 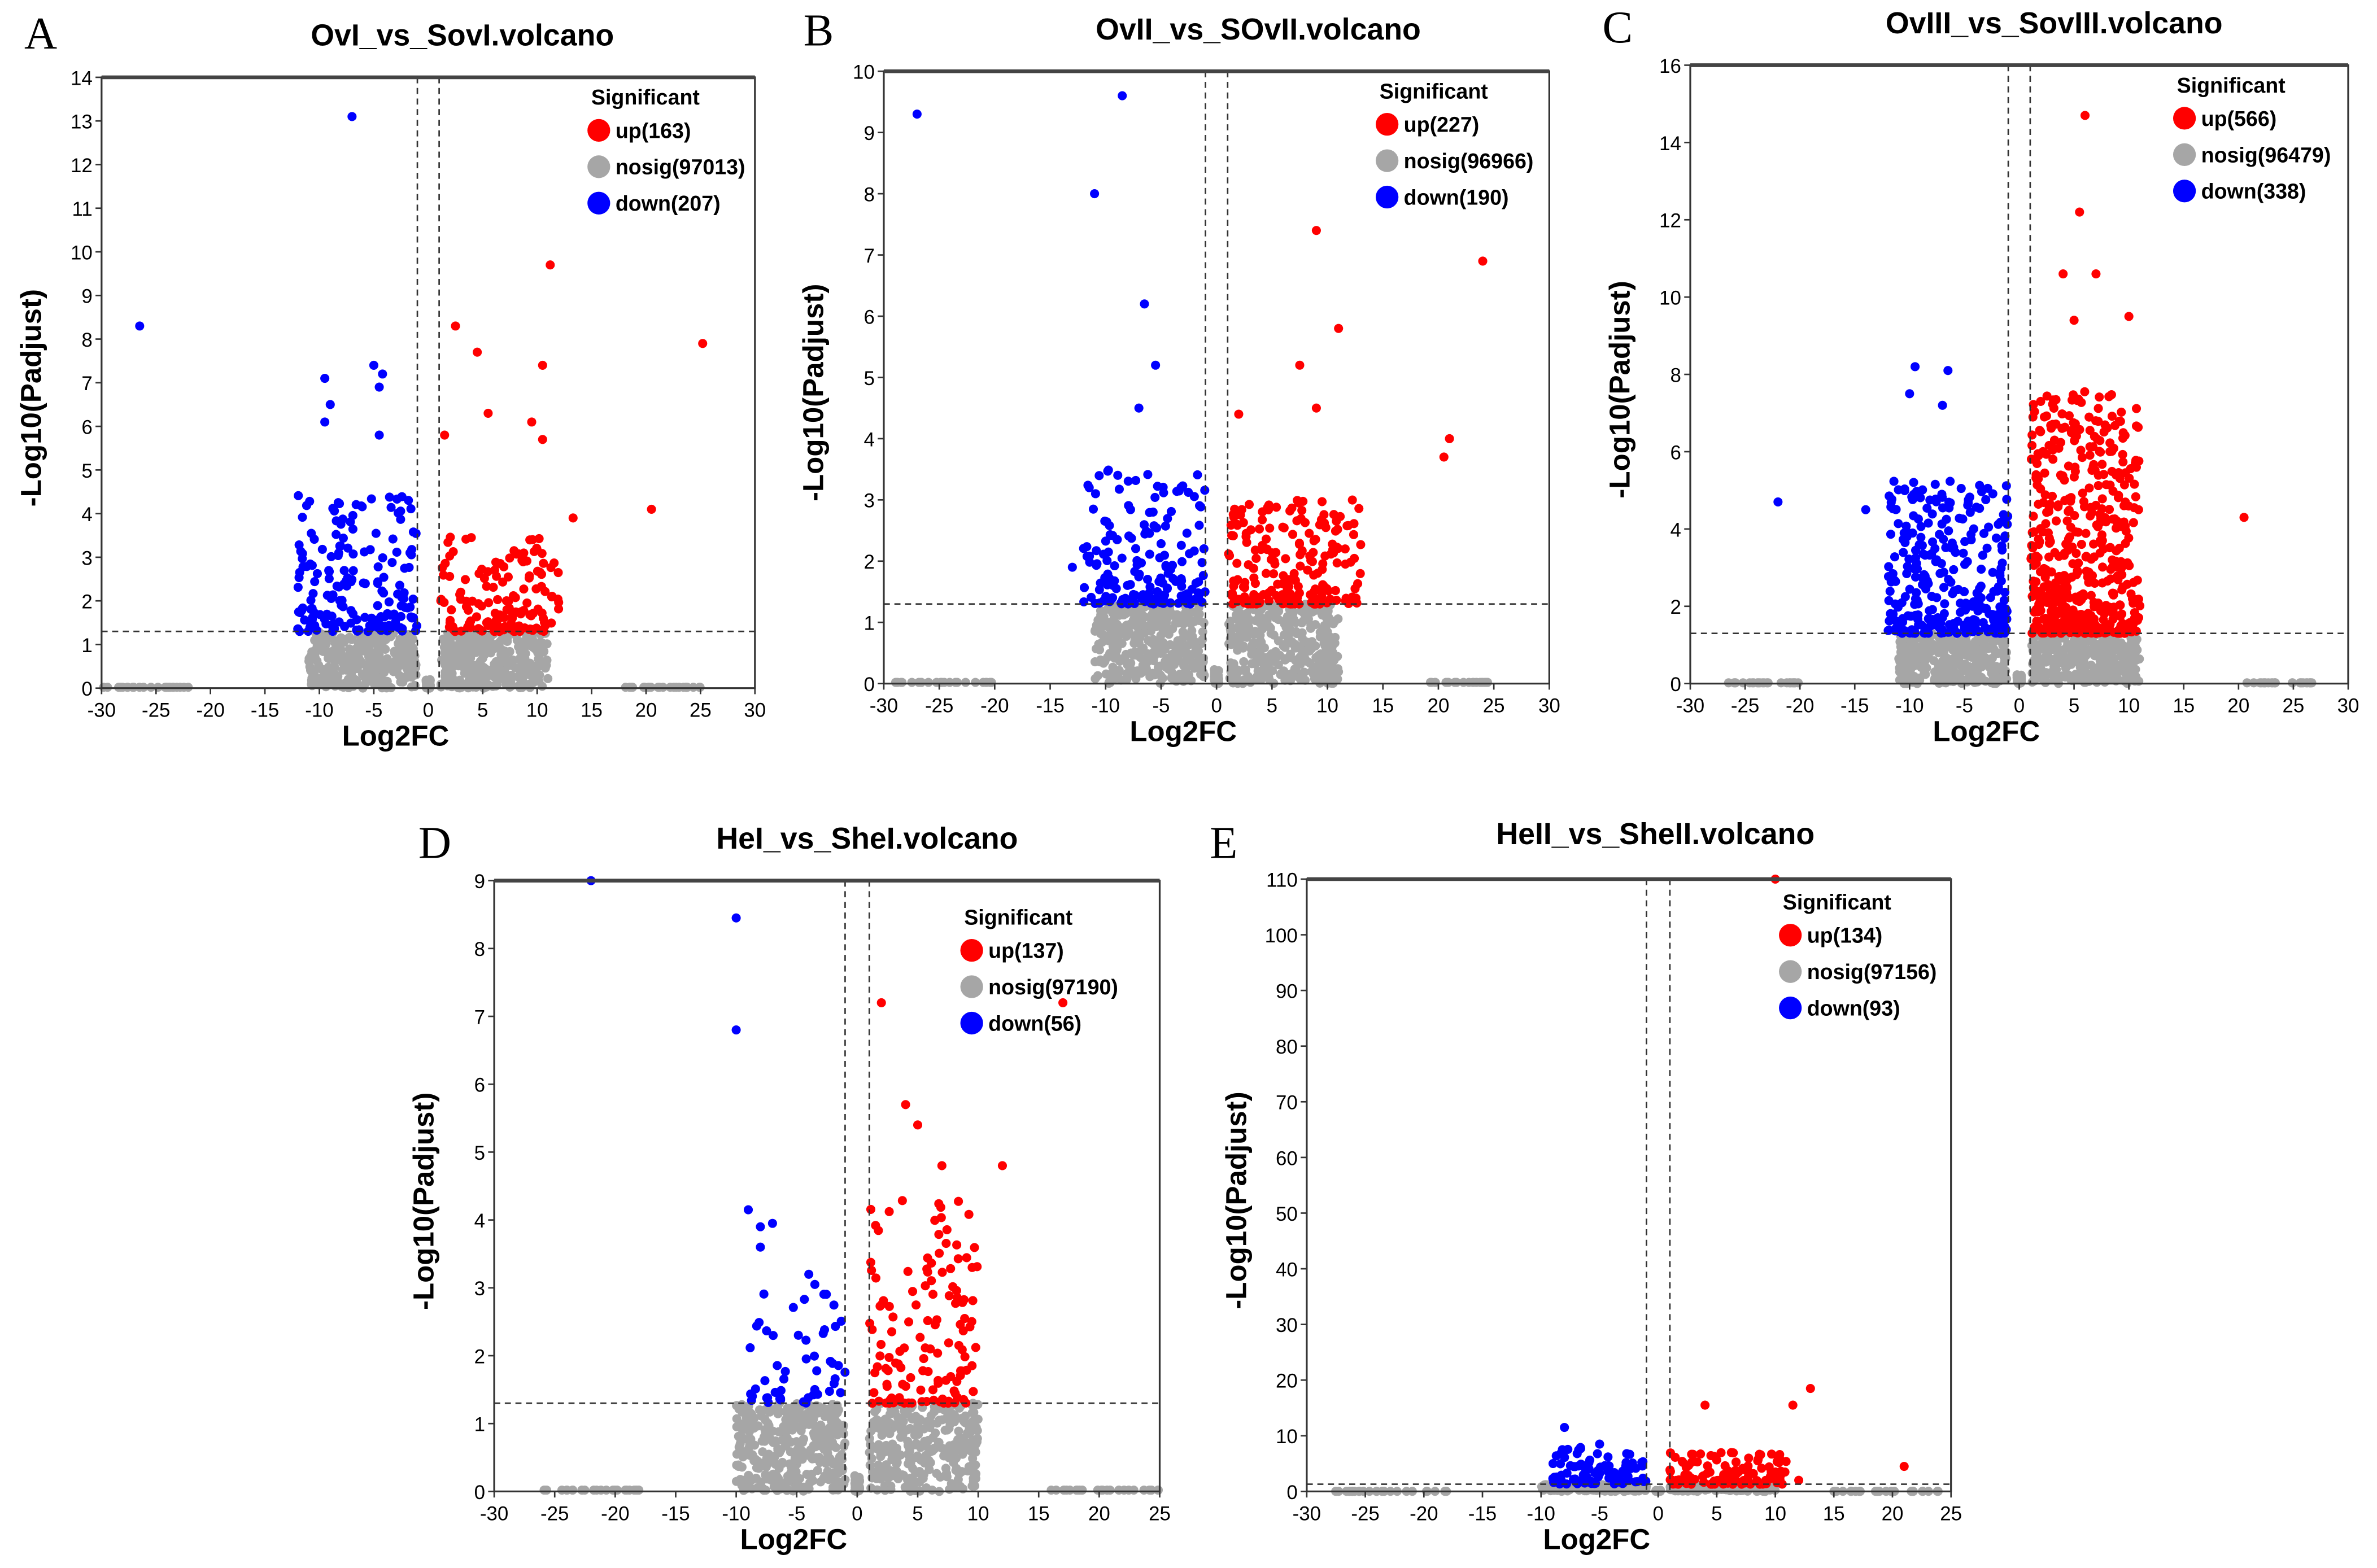 I want to click on x-tick-label: 25, so click(x=701, y=711).